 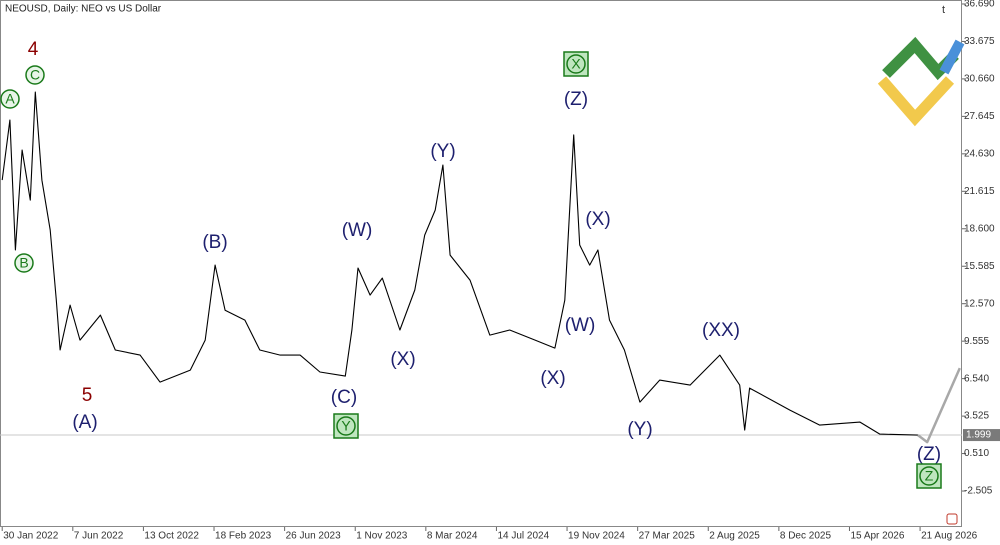 What do you see at coordinates (976, 416) in the screenshot?
I see `y-tick-label: 3.525` at bounding box center [976, 416].